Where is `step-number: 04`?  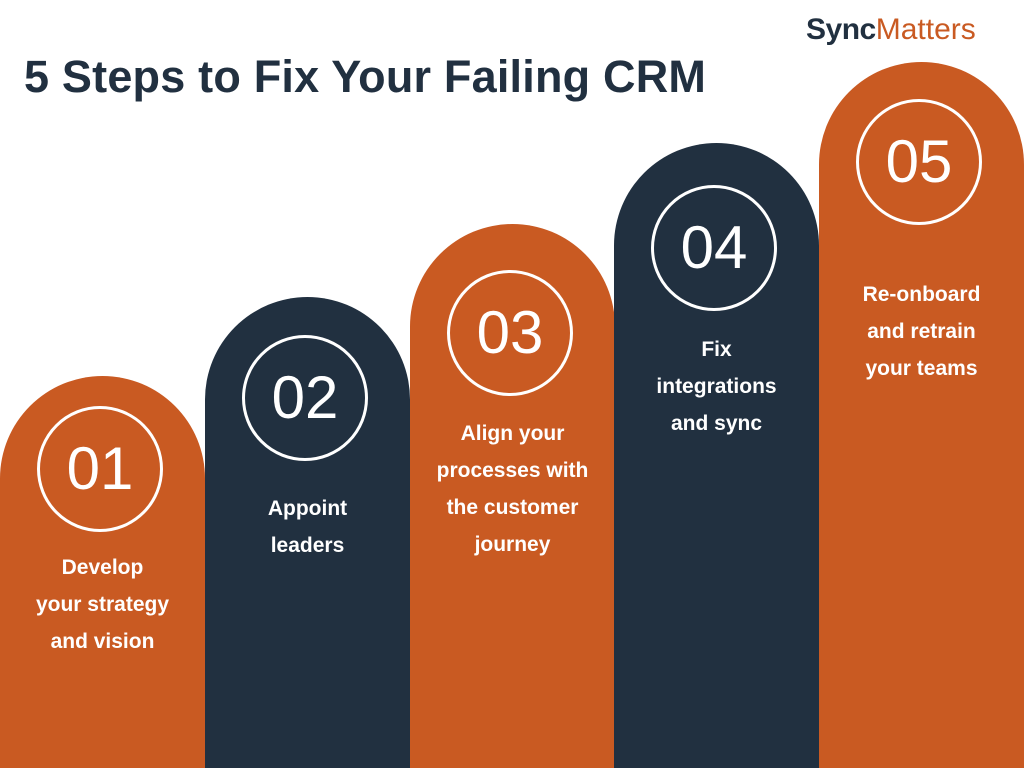
step-number: 04 is located at coordinates (714, 247).